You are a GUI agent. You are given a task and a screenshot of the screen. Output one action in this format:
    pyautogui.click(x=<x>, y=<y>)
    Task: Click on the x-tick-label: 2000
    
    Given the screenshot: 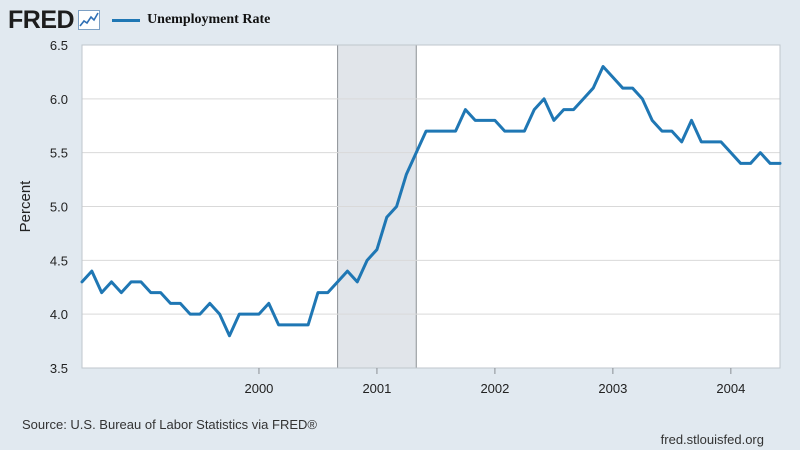 What is the action you would take?
    pyautogui.click(x=258, y=388)
    